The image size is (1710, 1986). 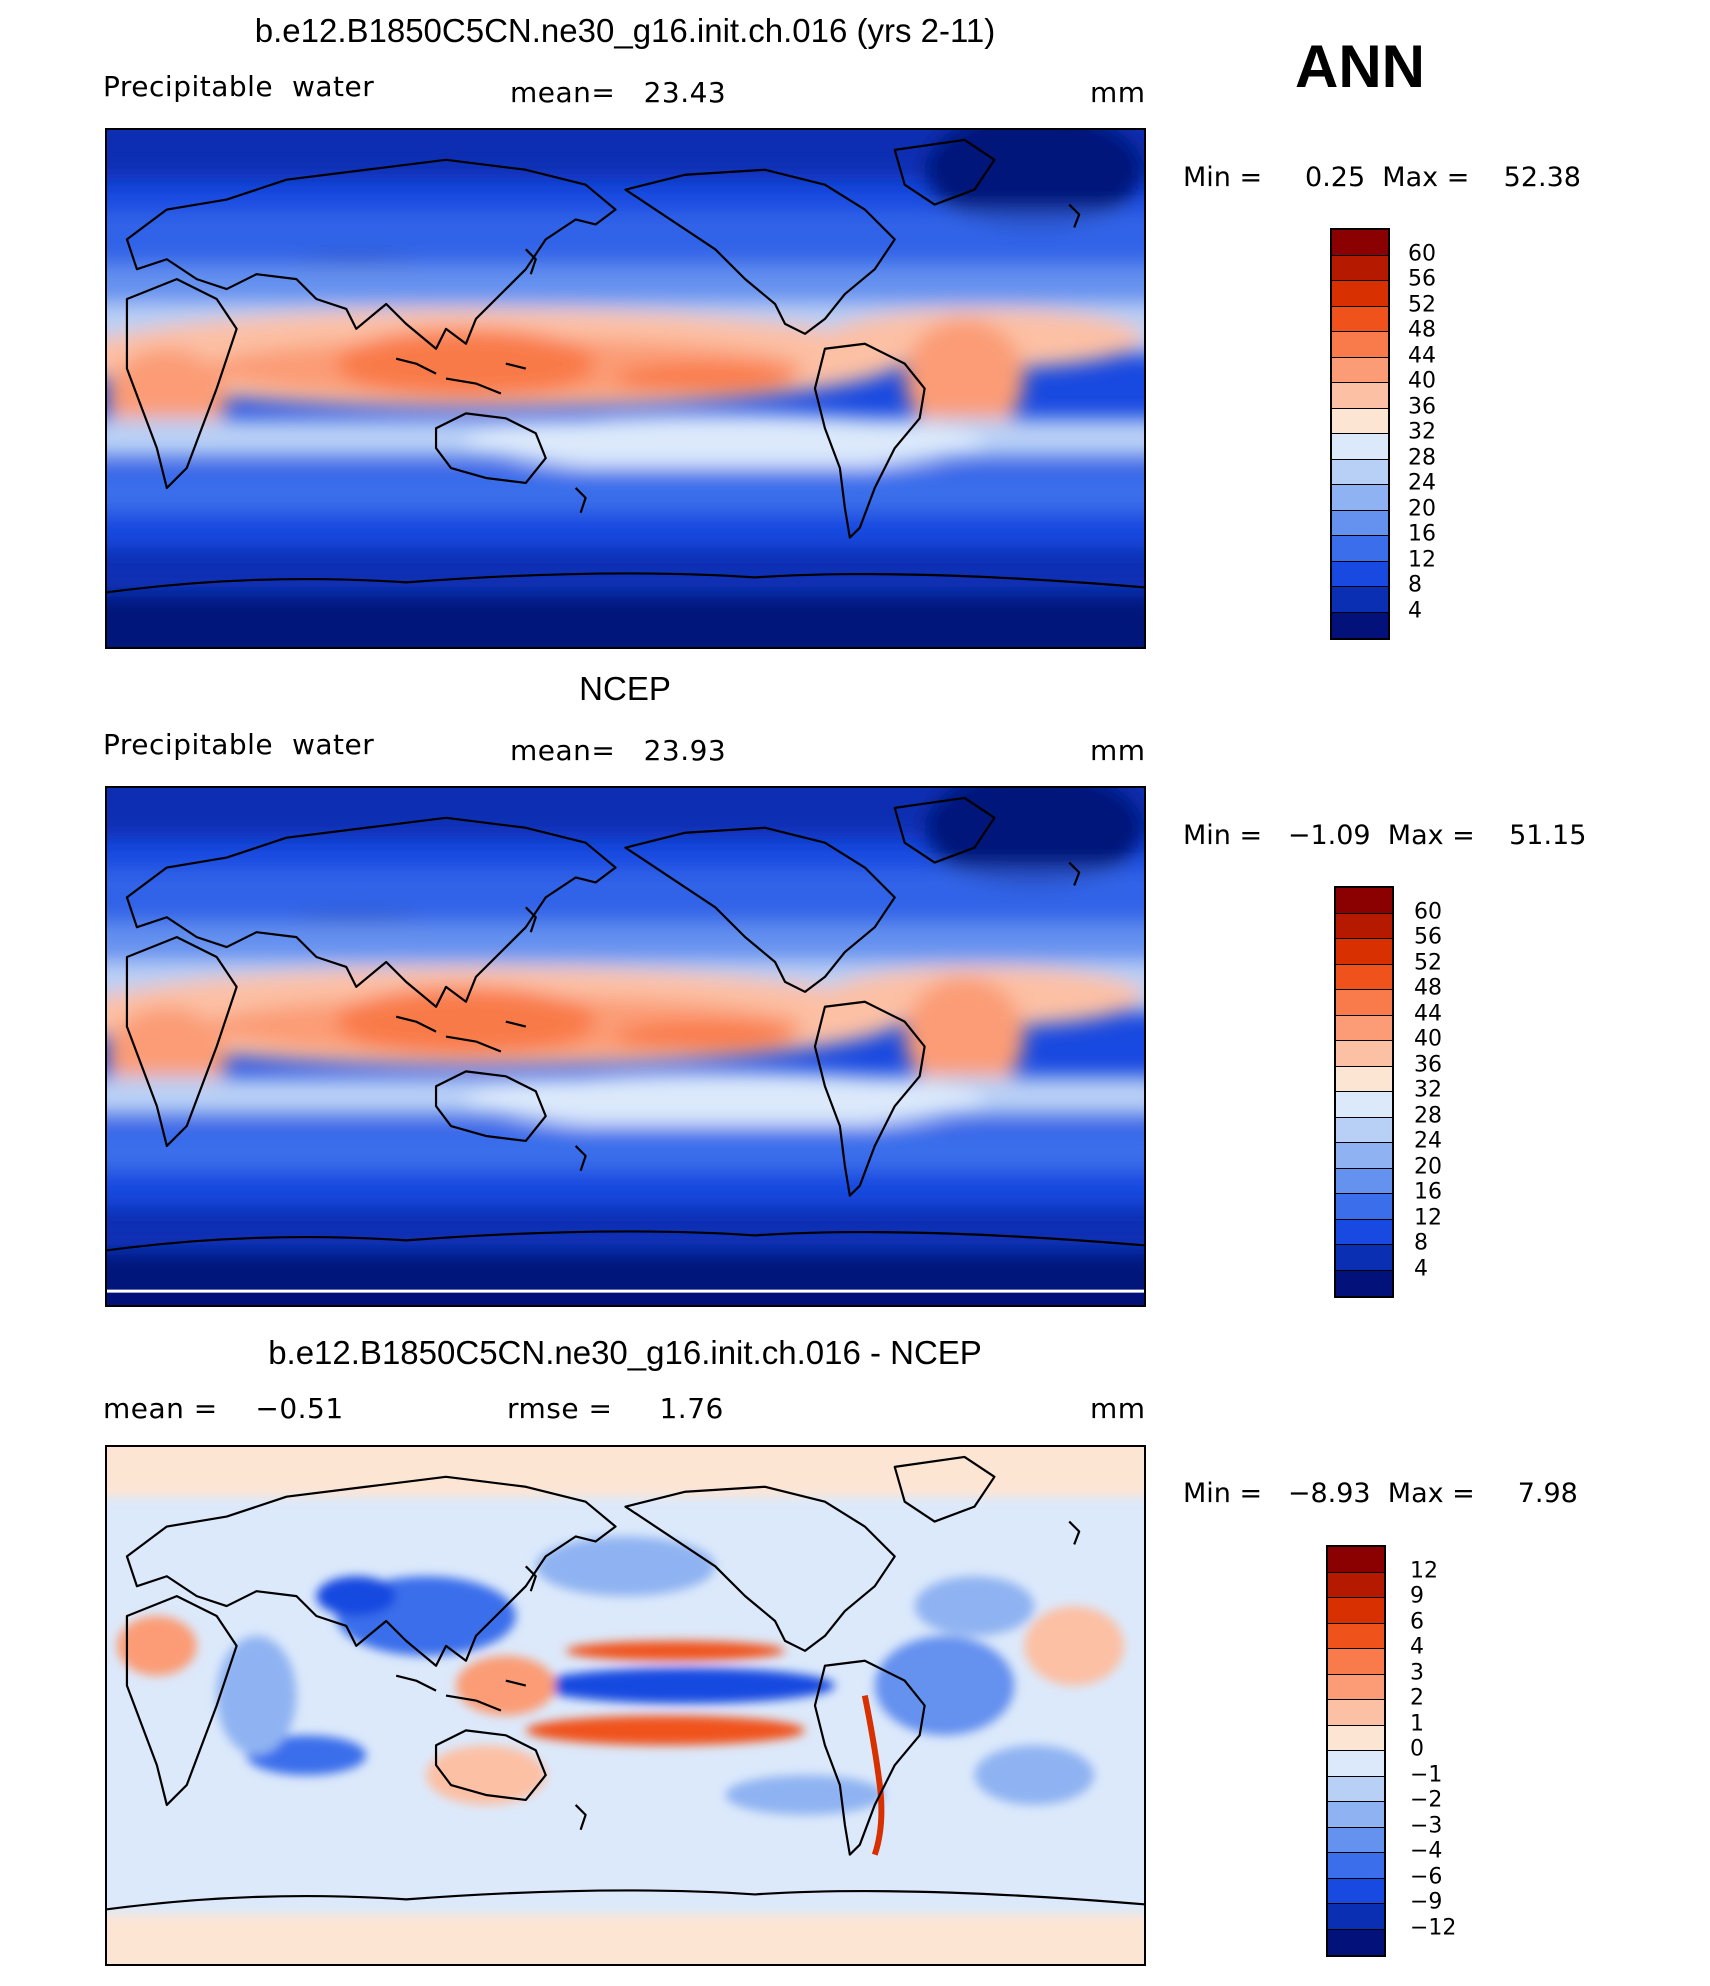 What do you see at coordinates (1380, 1493) in the screenshot?
I see `panel-3-min-max: Min = −8.93 Max = 7.98` at bounding box center [1380, 1493].